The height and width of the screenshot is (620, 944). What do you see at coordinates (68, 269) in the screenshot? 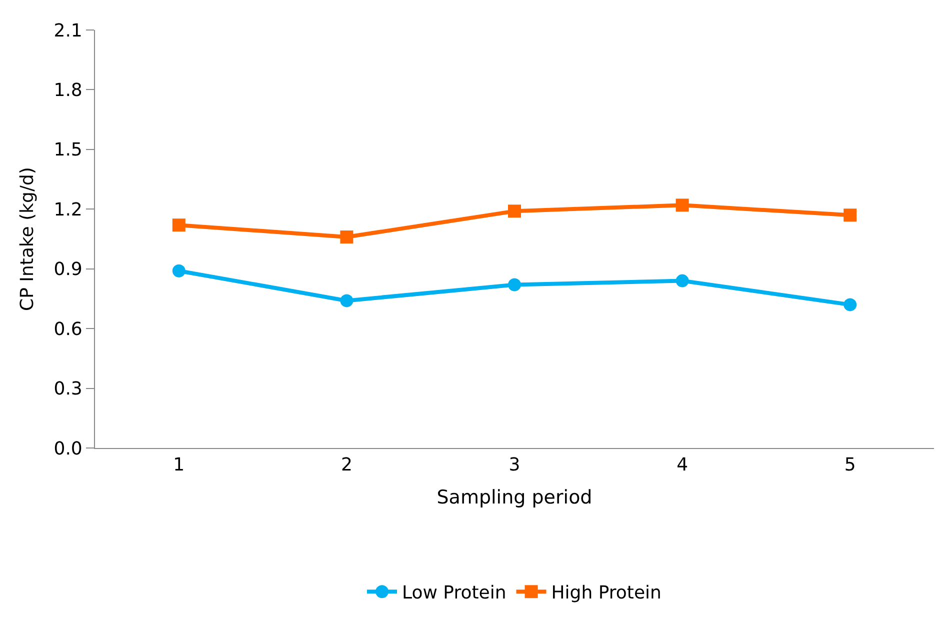
I see `y-tick-label: 0.9` at bounding box center [68, 269].